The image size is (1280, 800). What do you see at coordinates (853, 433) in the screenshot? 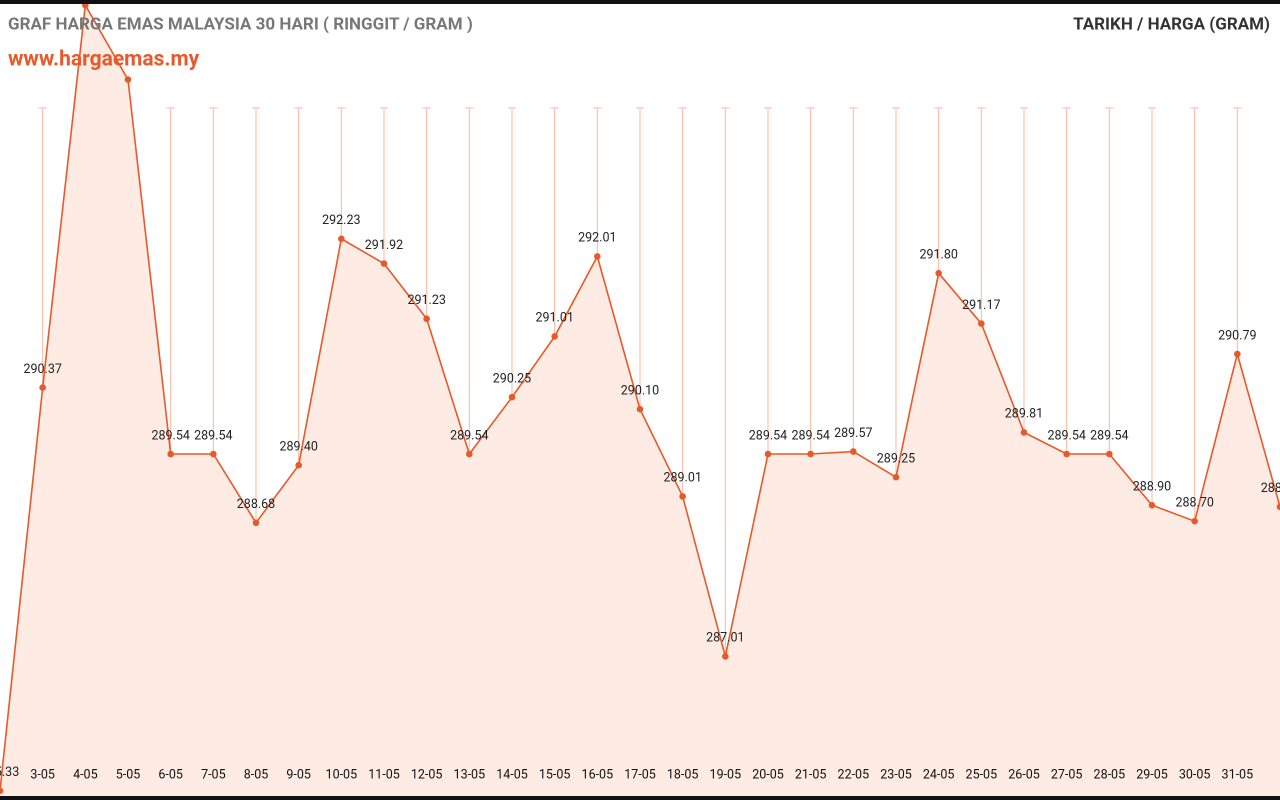
I see `value-label: 289.57` at bounding box center [853, 433].